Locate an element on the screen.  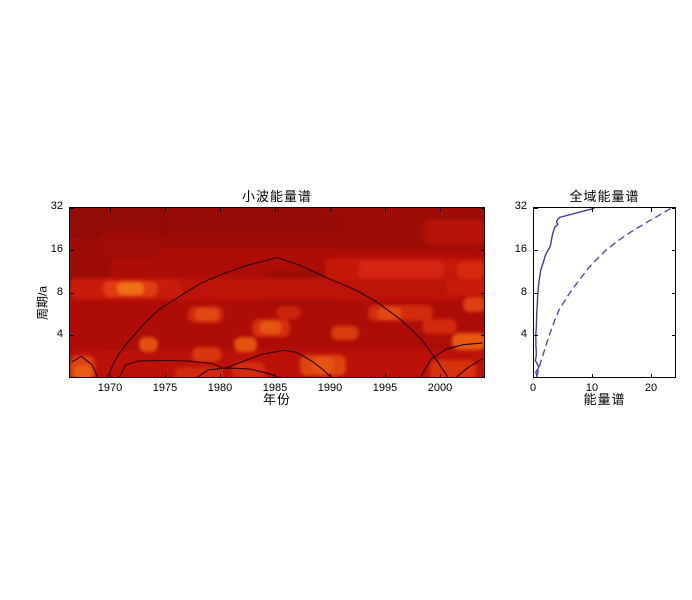
x-tick-label: 0 is located at coordinates (533, 388).